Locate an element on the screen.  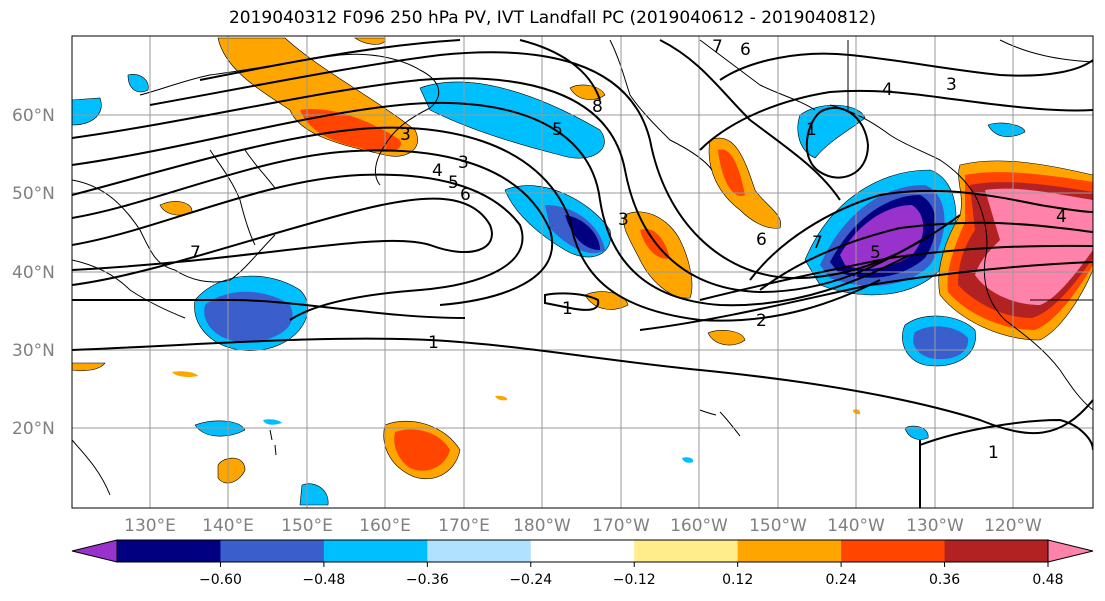
lon-label: 140°E is located at coordinates (228, 526).